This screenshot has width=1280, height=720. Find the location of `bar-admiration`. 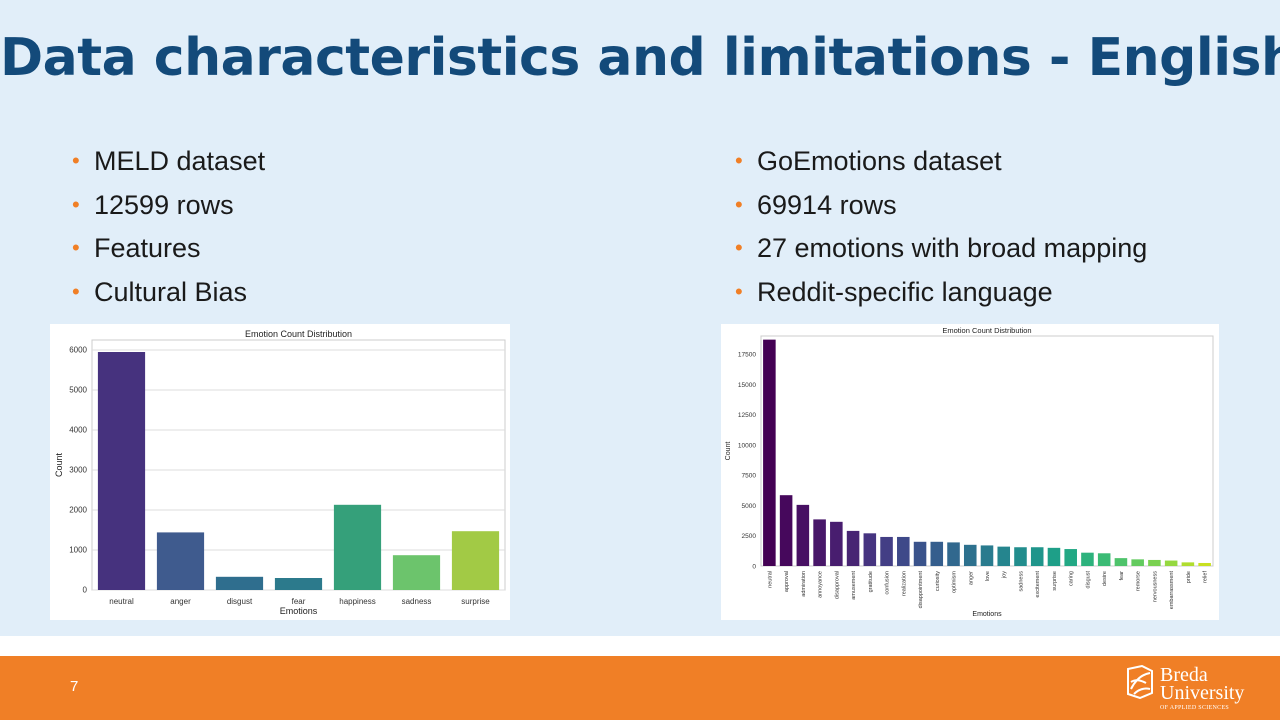

bar-admiration is located at coordinates (803, 535).